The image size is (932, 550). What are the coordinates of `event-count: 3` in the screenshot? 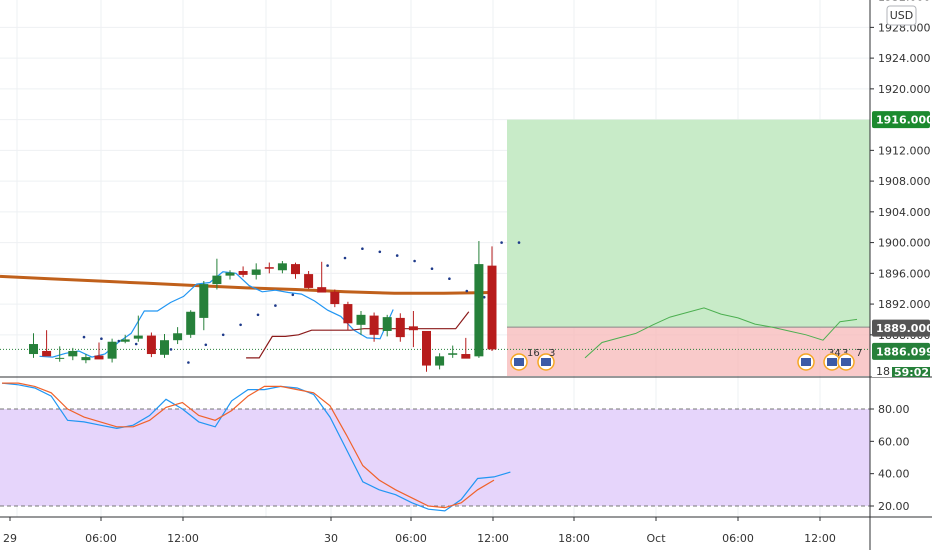 It's located at (552, 353).